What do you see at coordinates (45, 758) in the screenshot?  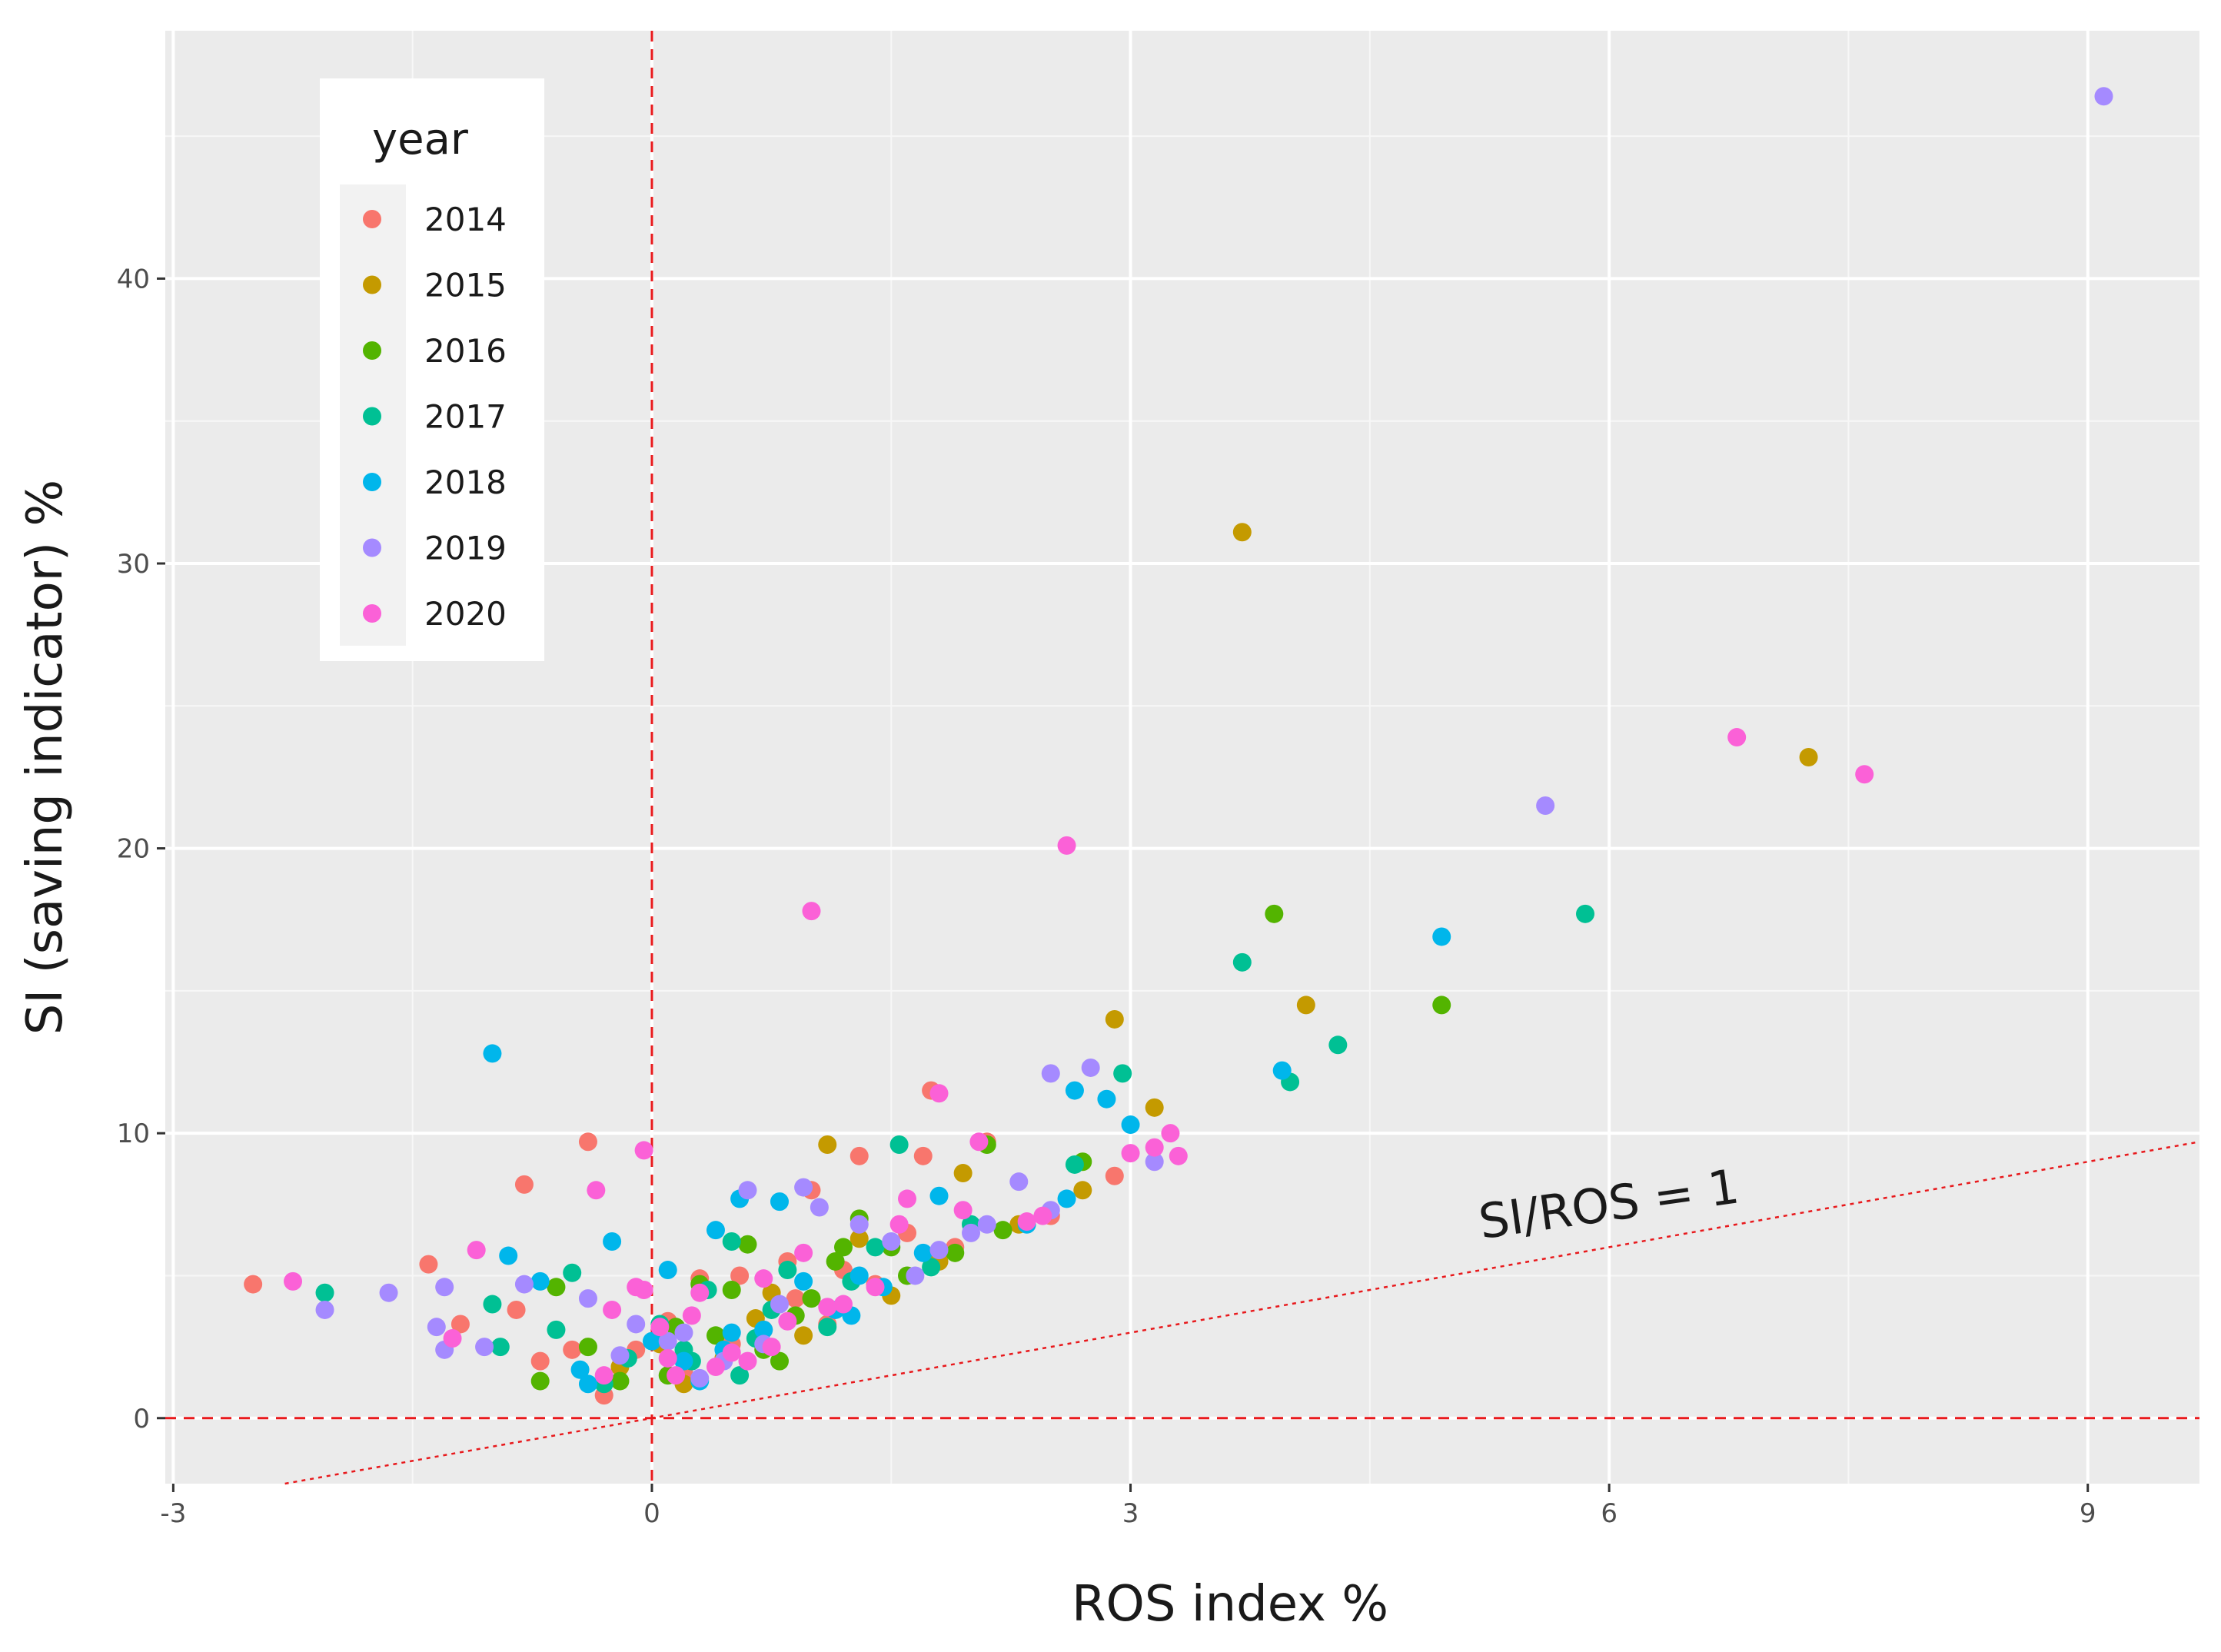 I see `y-axis-title: SI (saving indicator) %` at bounding box center [45, 758].